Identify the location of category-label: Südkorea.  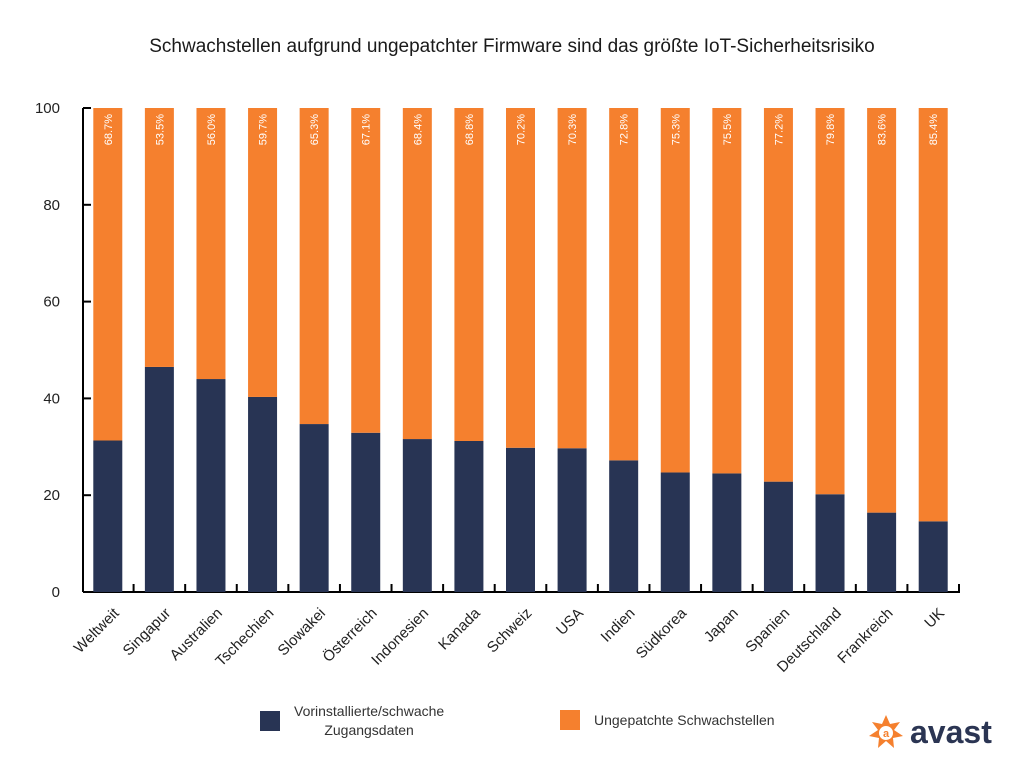
(662, 633).